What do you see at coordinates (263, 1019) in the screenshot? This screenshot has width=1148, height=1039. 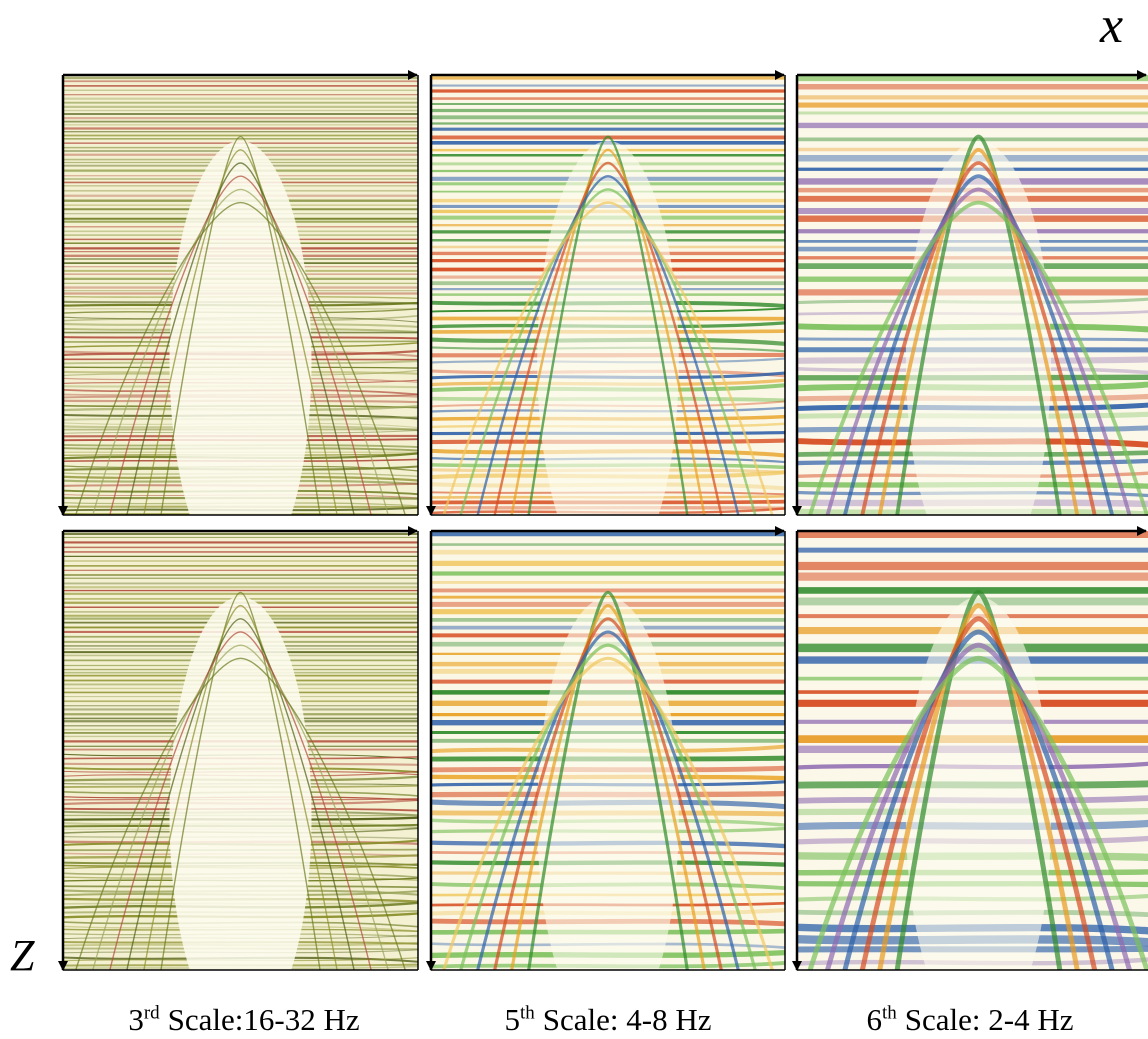 I see `caption-text: Scale:16-32 Hz` at bounding box center [263, 1019].